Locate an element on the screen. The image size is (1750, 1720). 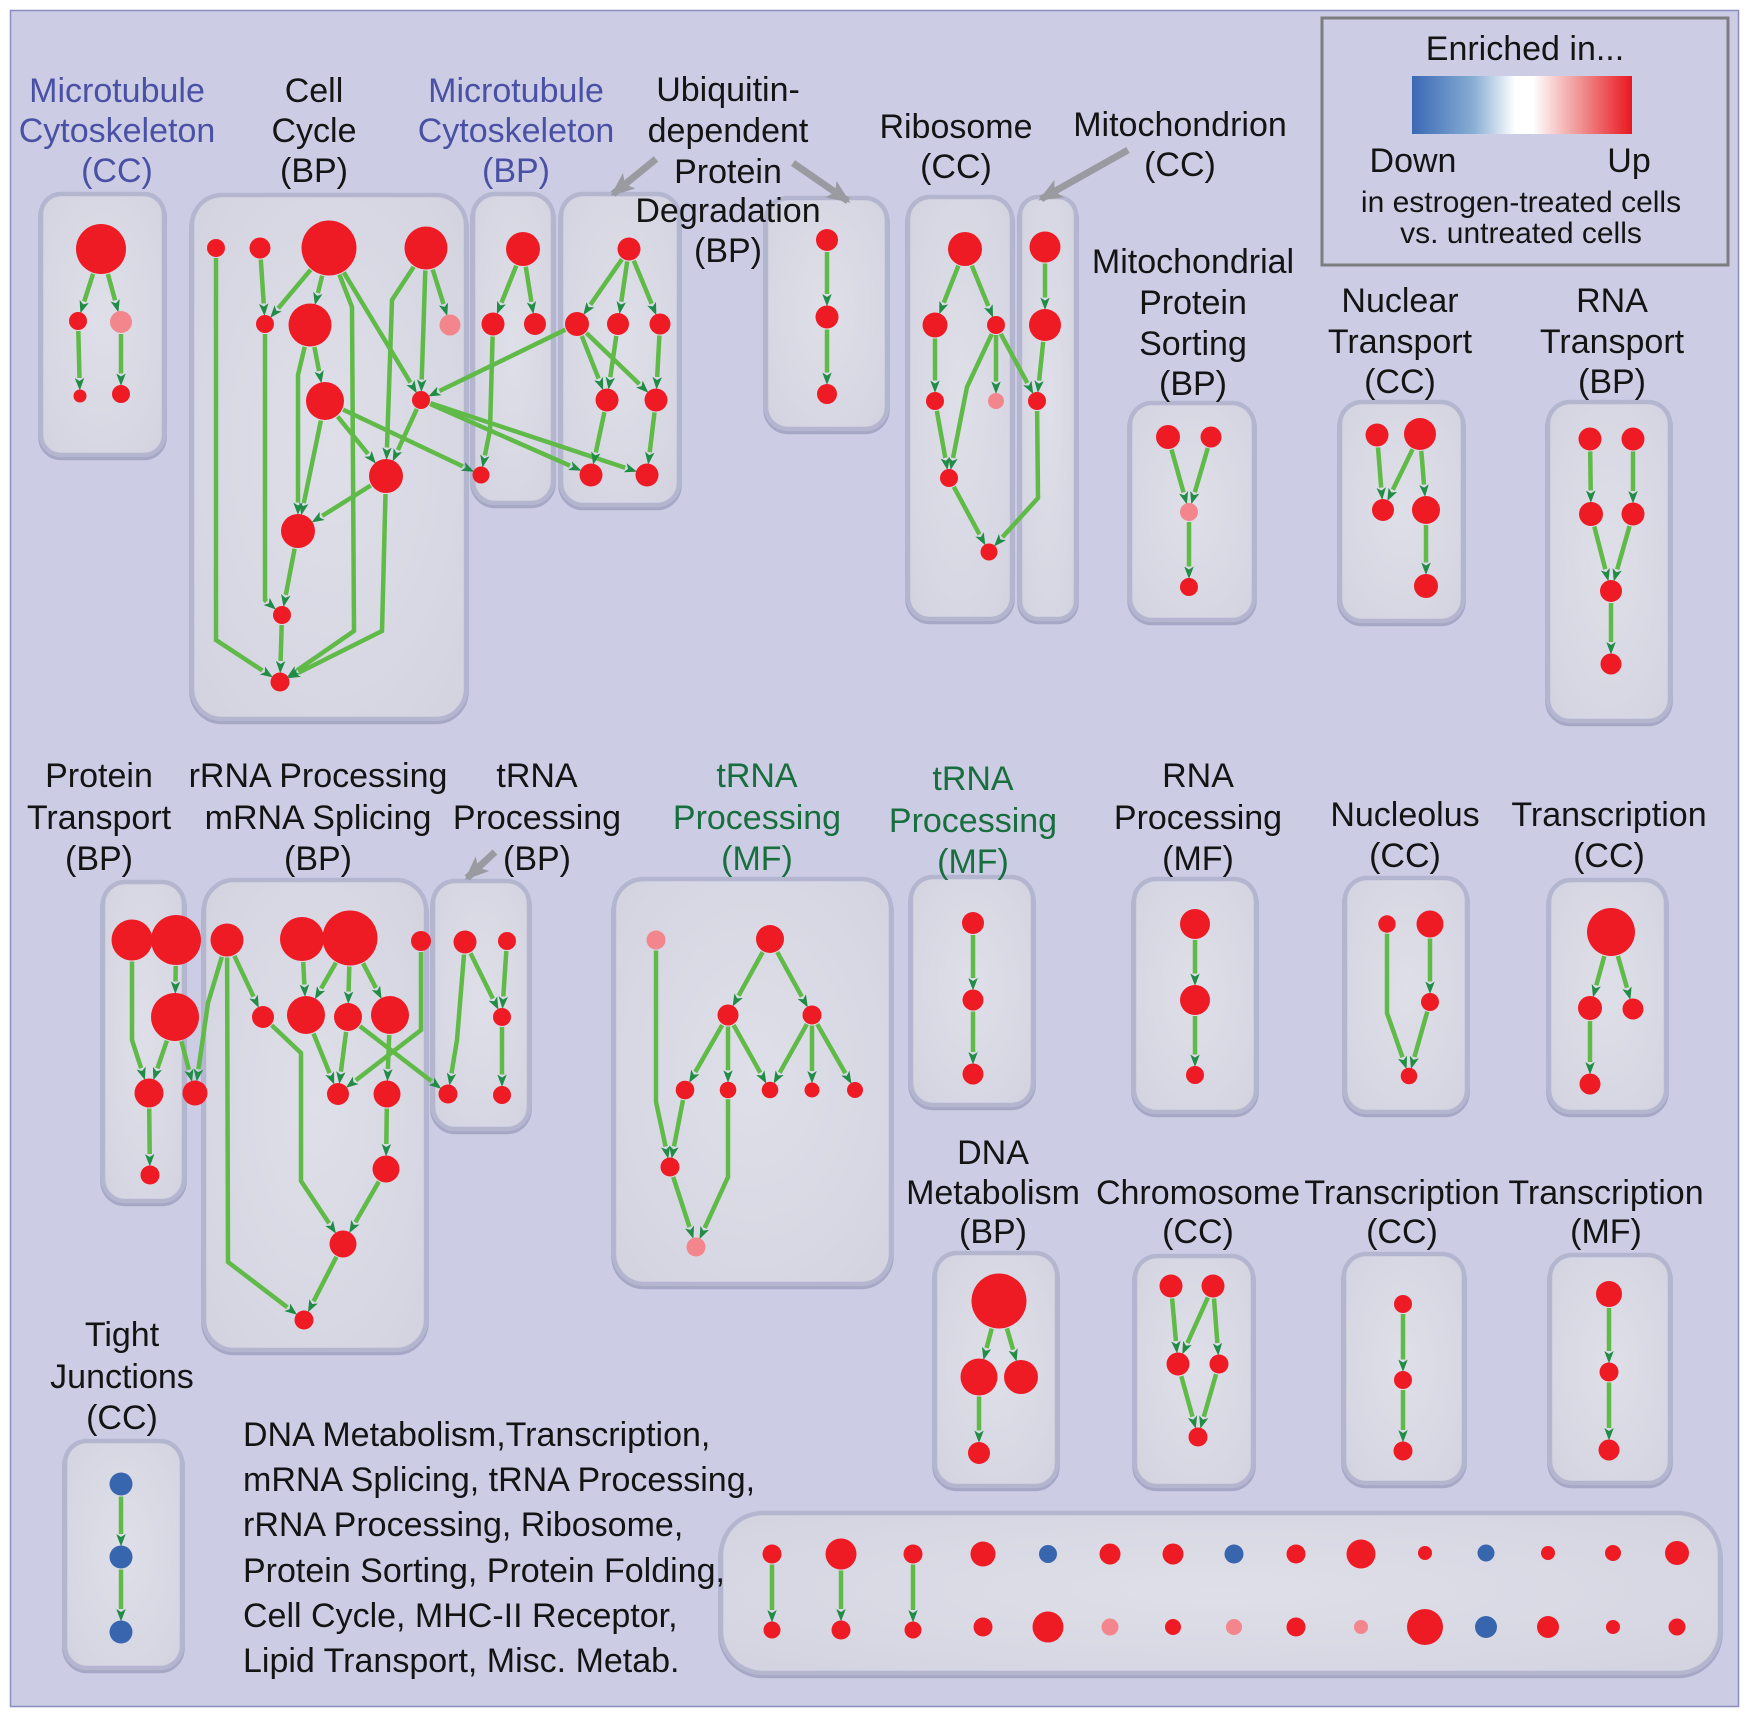
svg-text: mRNA Splicing is located at coordinates (318, 818).